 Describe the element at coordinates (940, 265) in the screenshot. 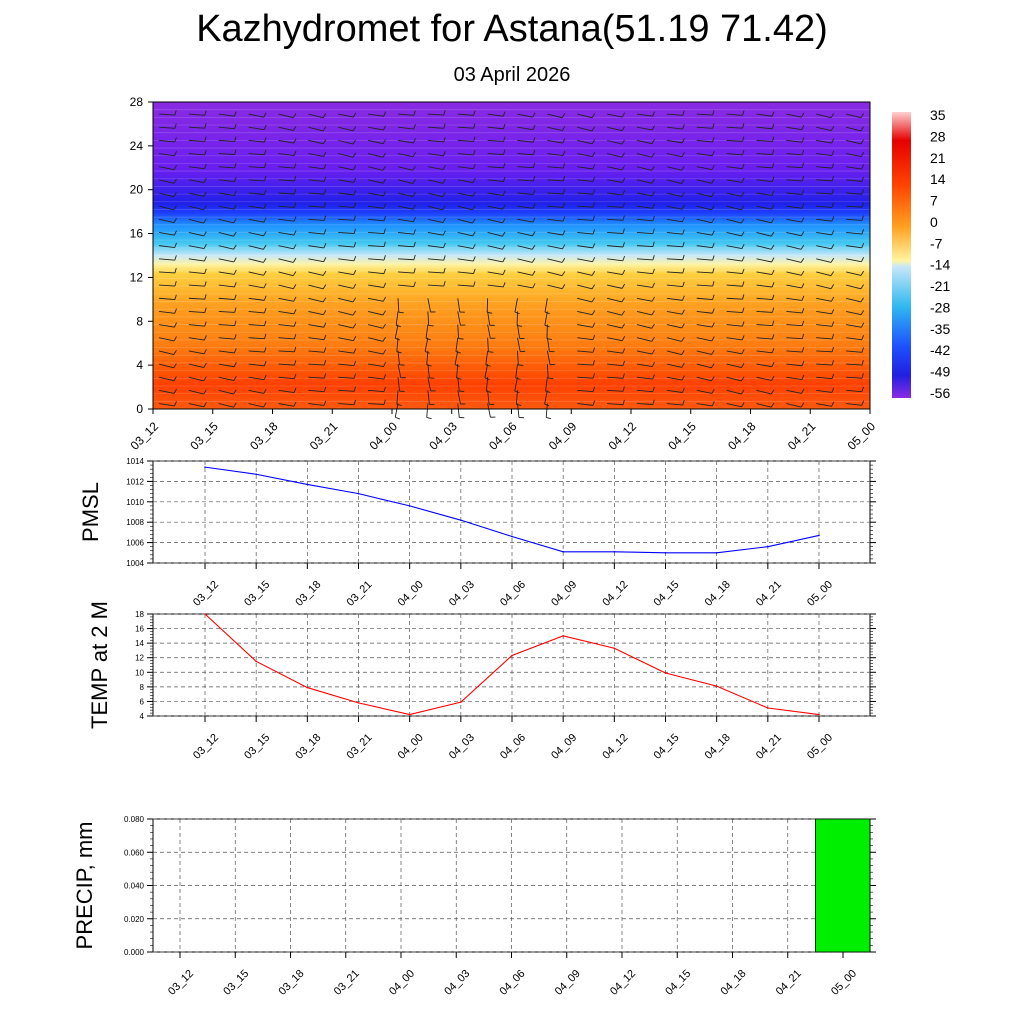

I see `colorbar-label: -14` at that location.